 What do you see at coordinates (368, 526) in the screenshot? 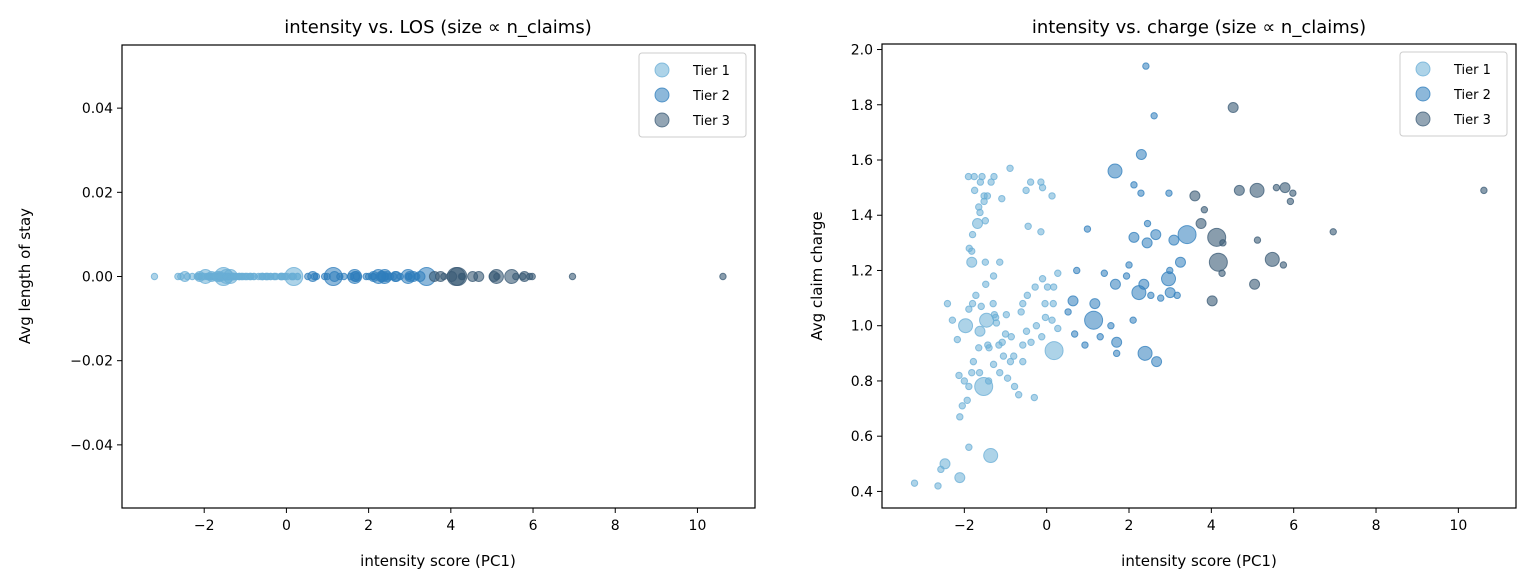
I see `x-tick-label: 2` at bounding box center [368, 526].